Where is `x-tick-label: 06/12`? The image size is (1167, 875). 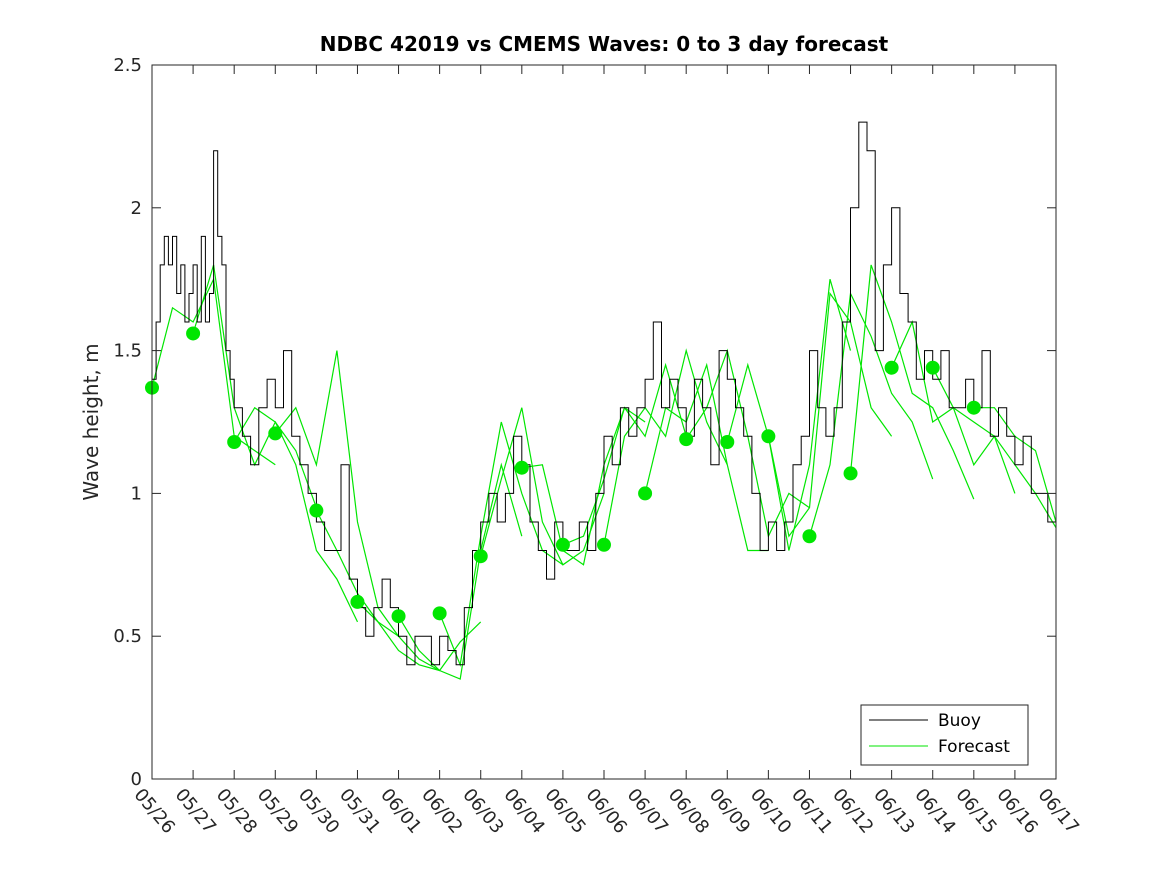 x-tick-label: 06/12 is located at coordinates (852, 811).